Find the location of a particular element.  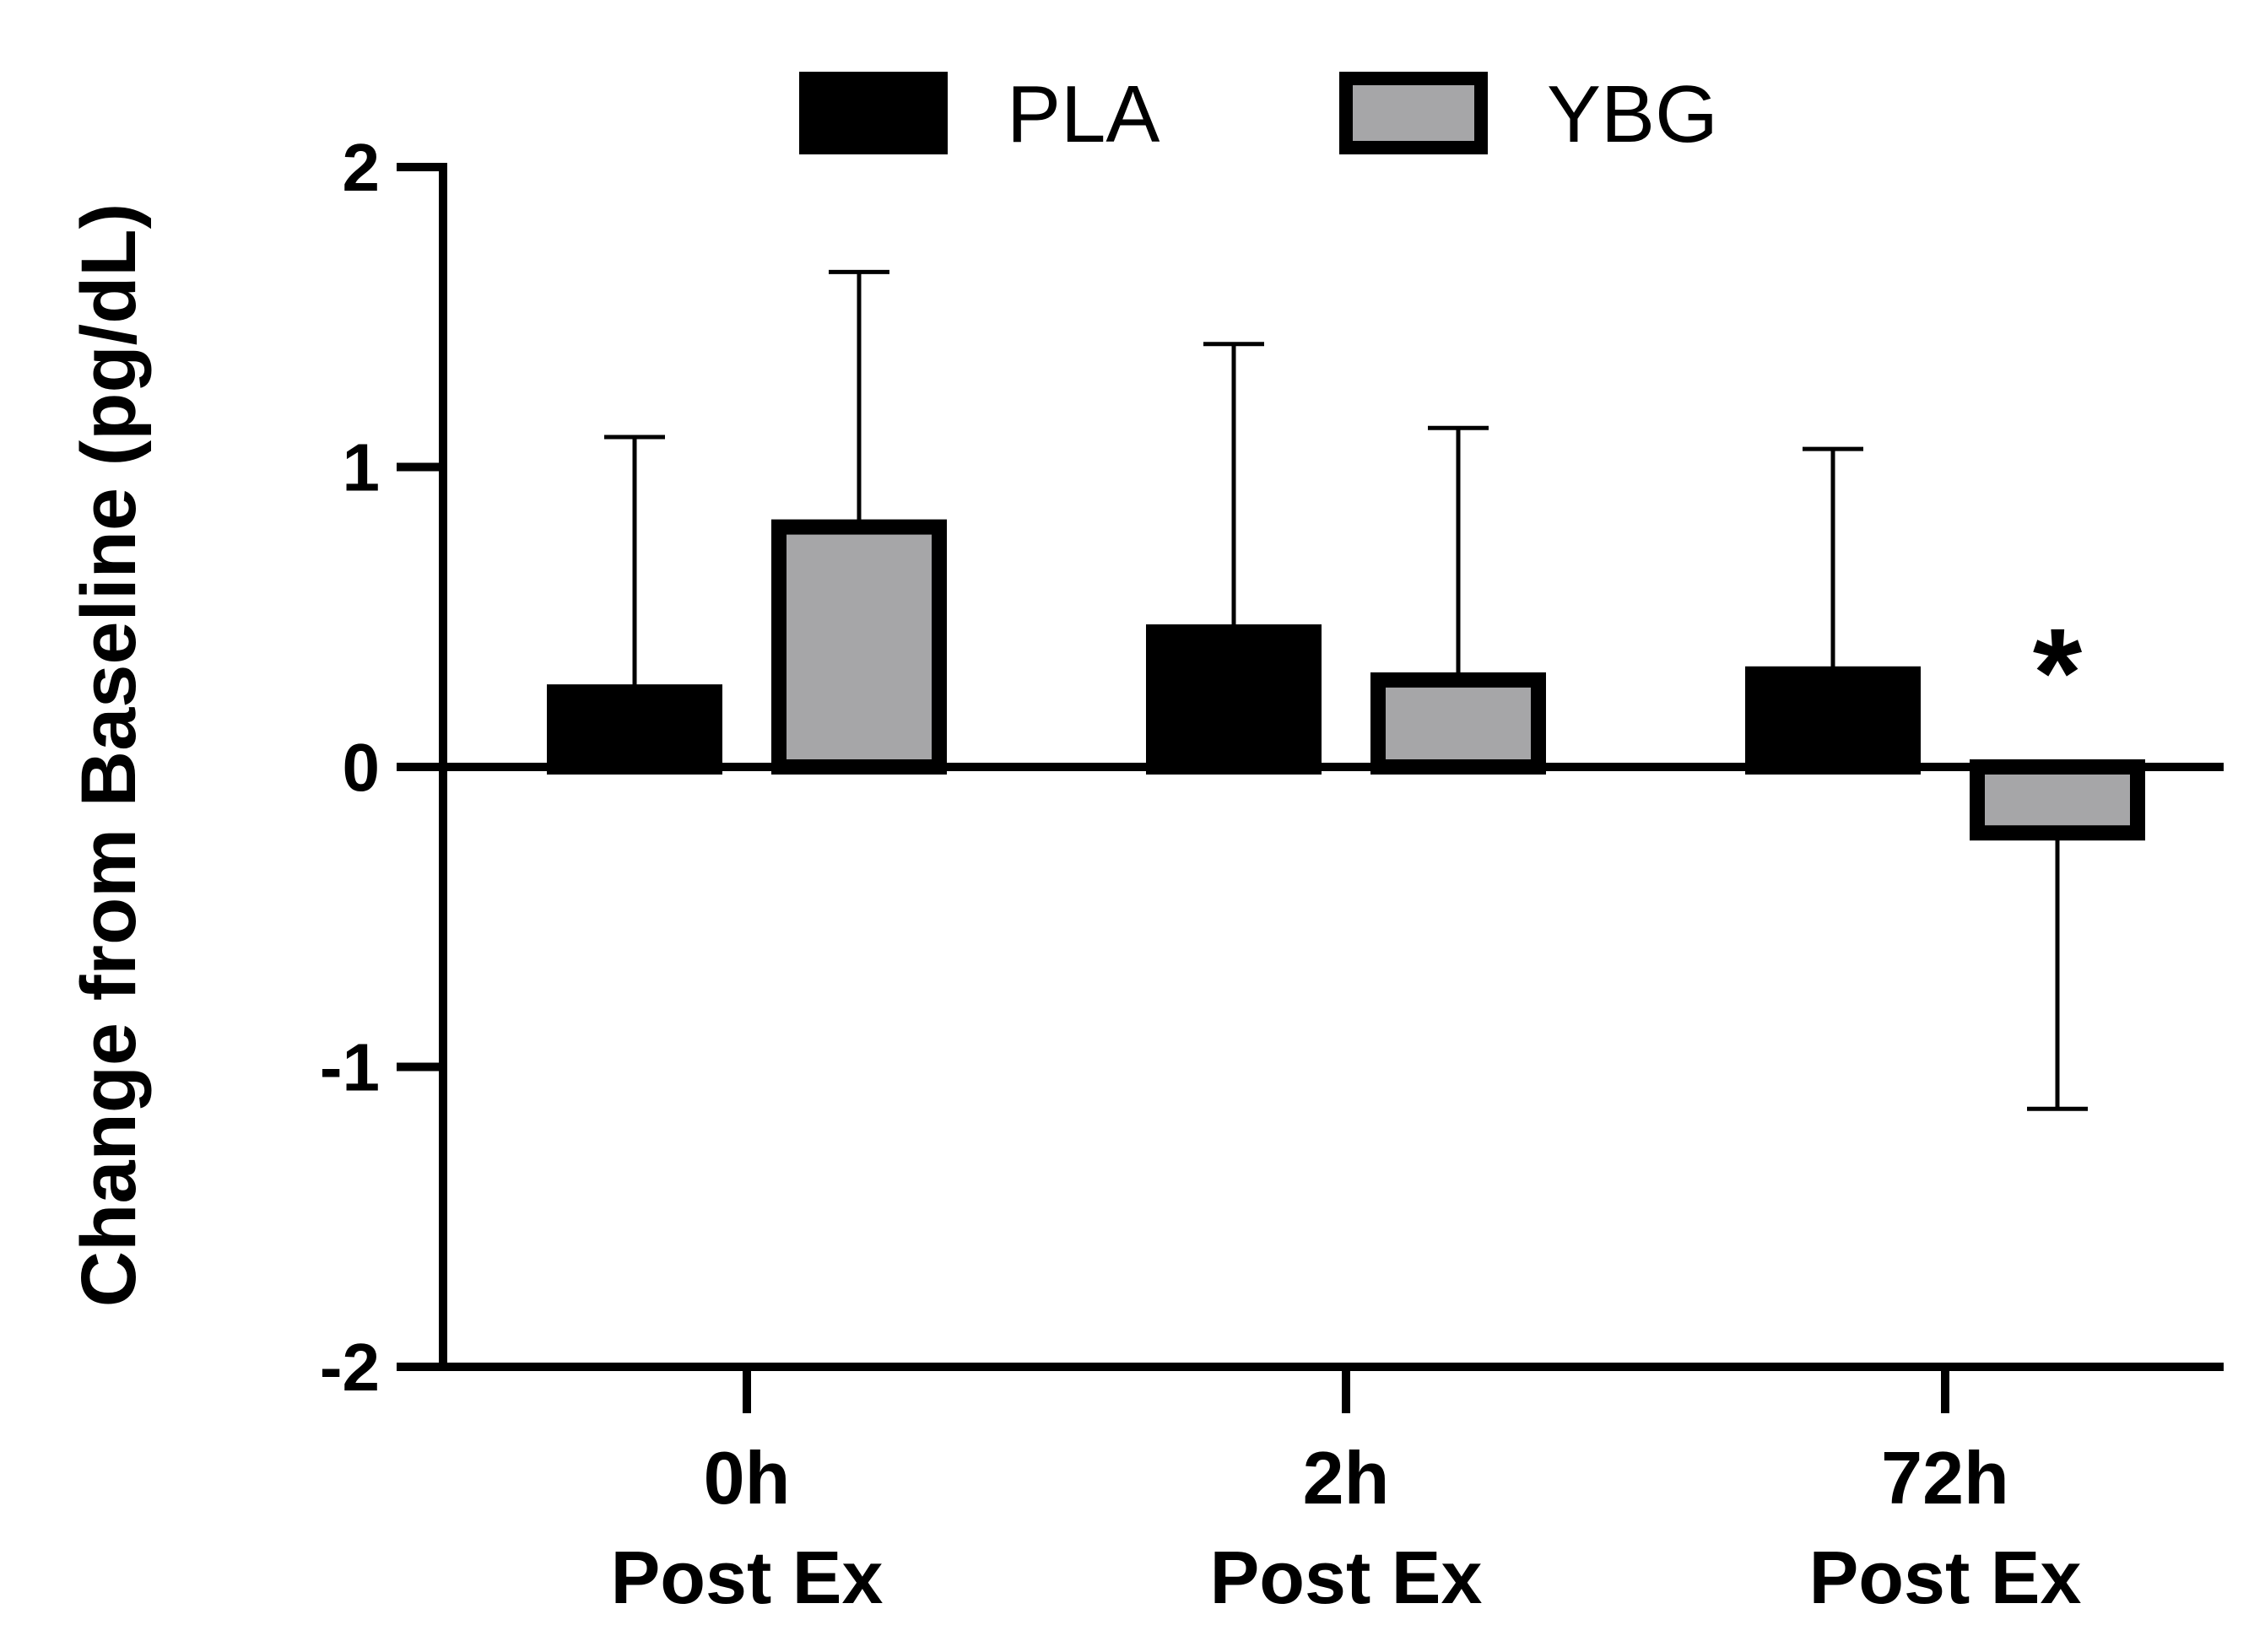

legend-label-pla: PLA is located at coordinates (1083, 114).